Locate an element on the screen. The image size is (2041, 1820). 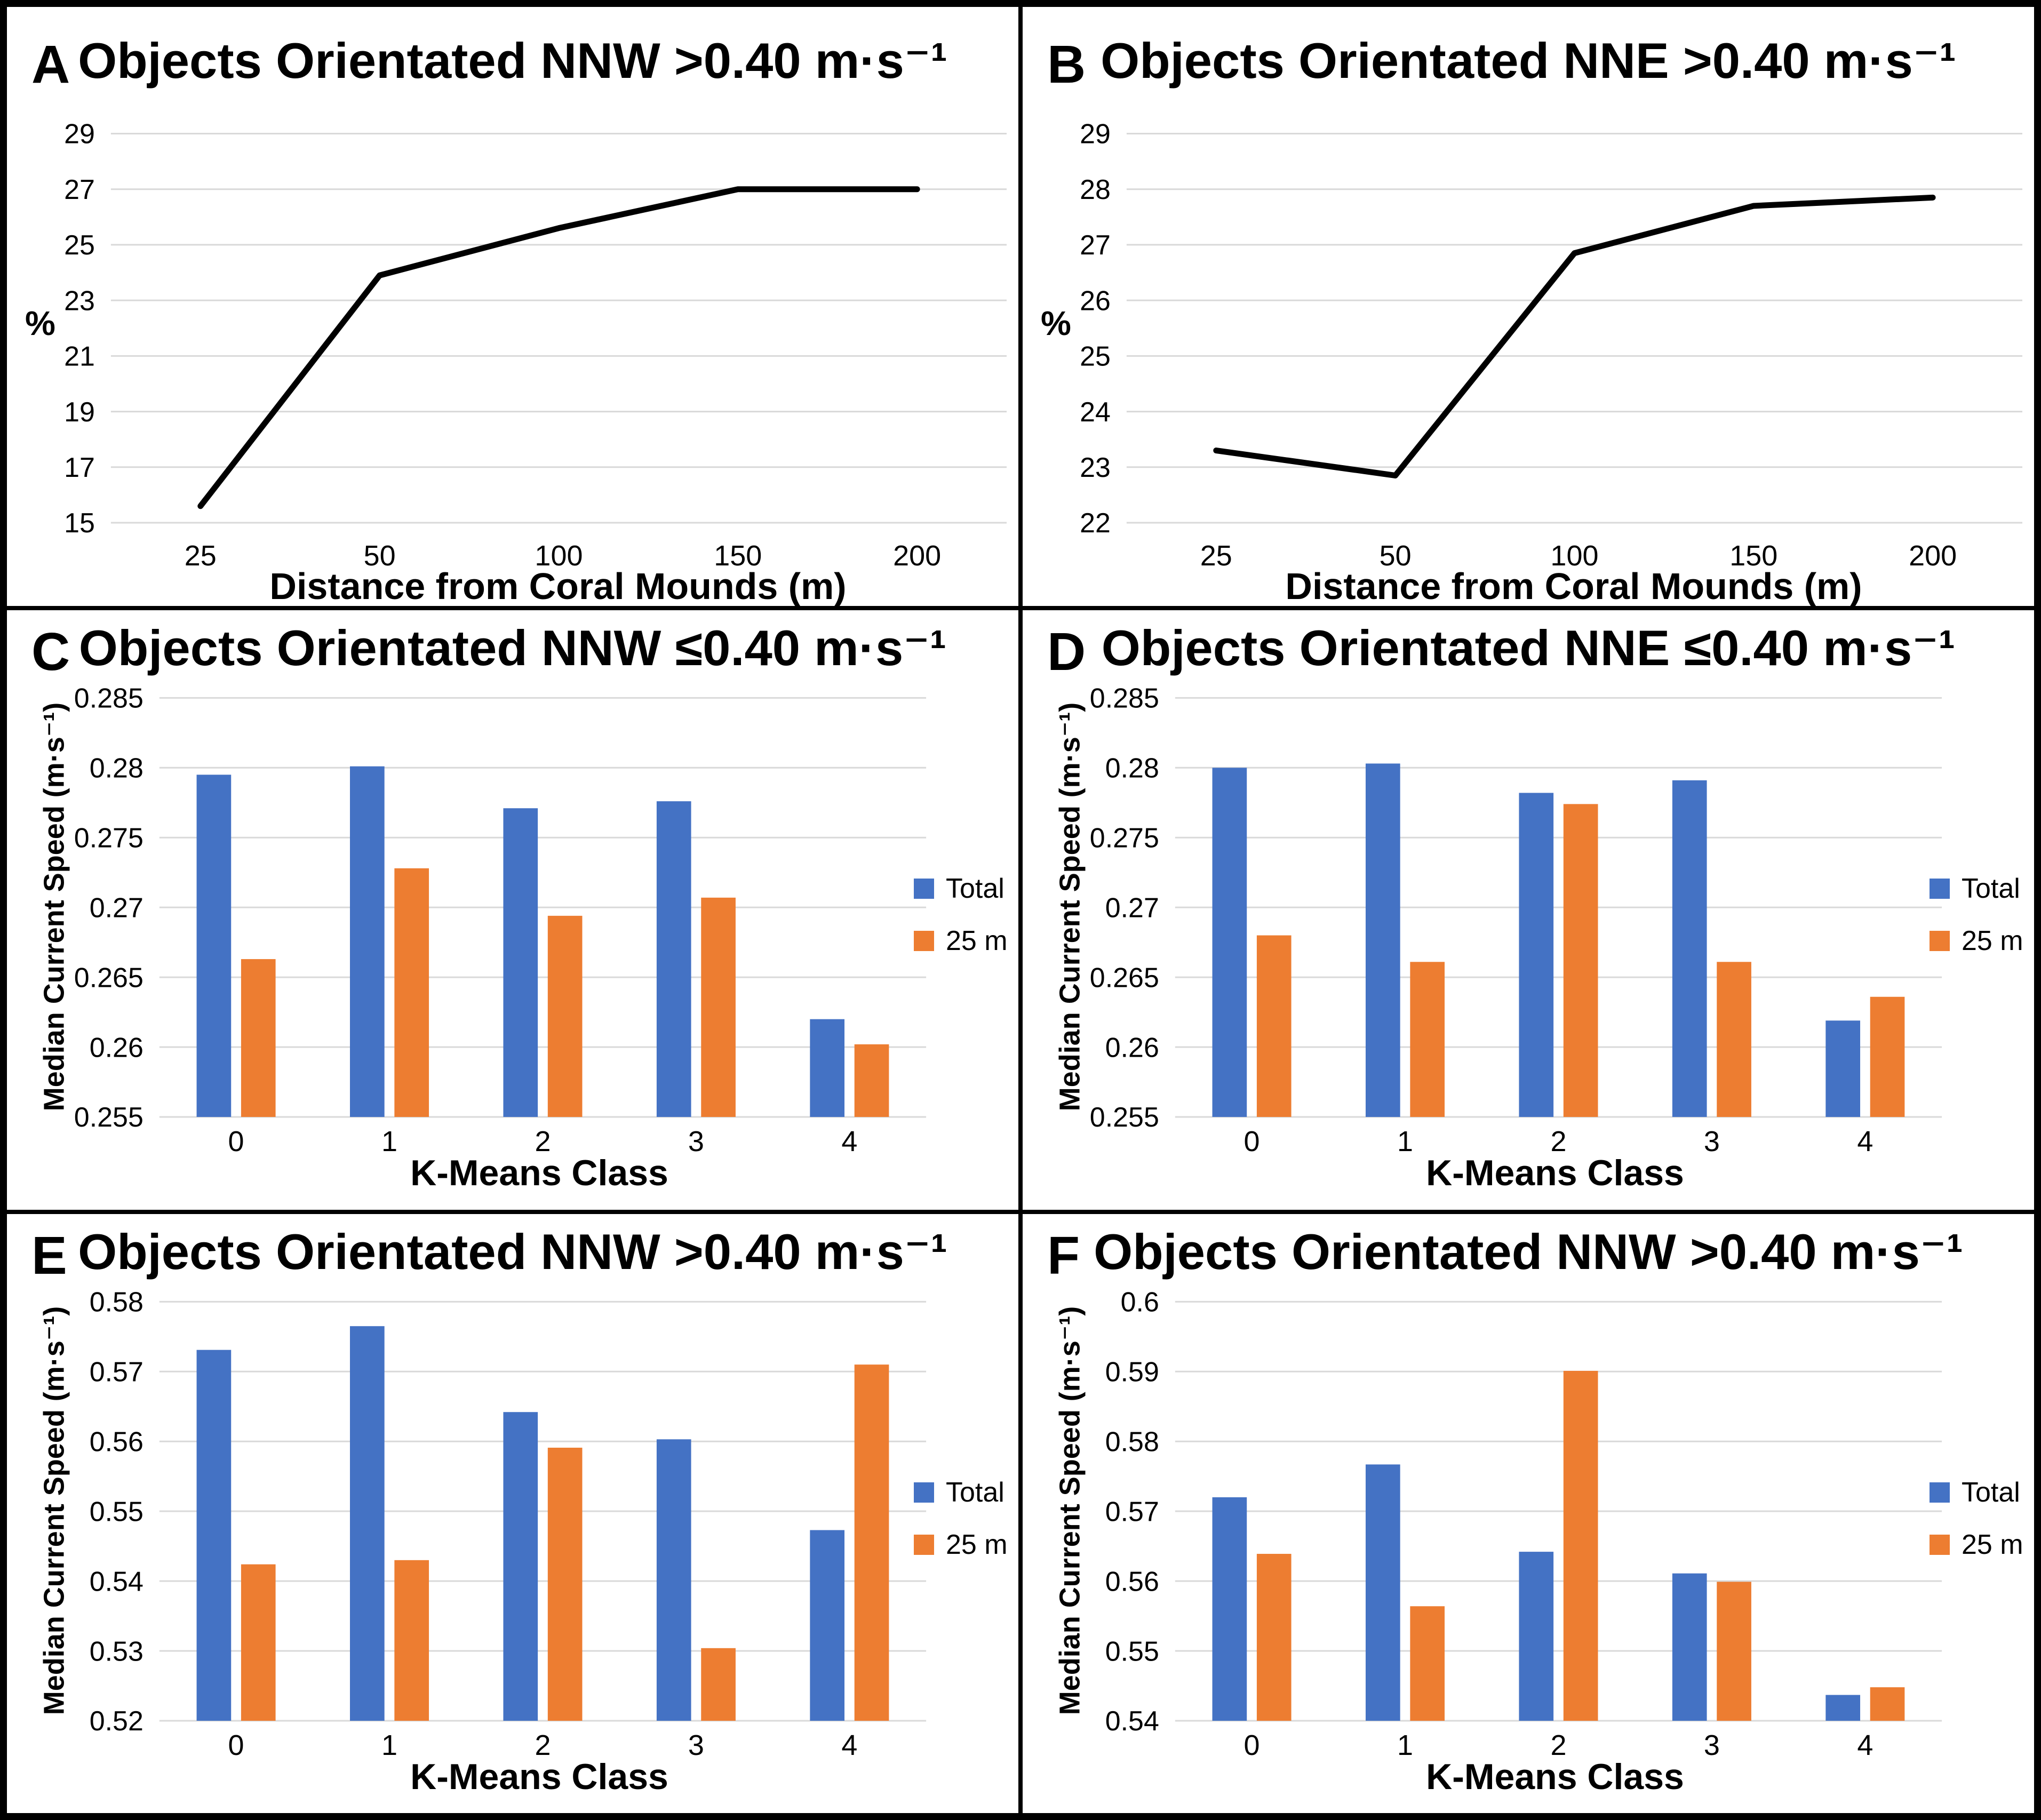
chart-title: Objects Orientated NNE ≤0.40 m·s⁻¹ is located at coordinates (1528, 648).